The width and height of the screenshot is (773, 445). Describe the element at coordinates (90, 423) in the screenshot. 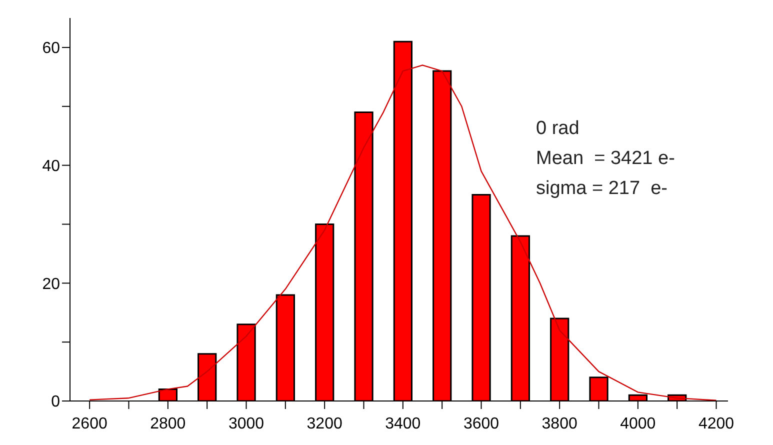

I see `x-tick-label: 2600` at that location.